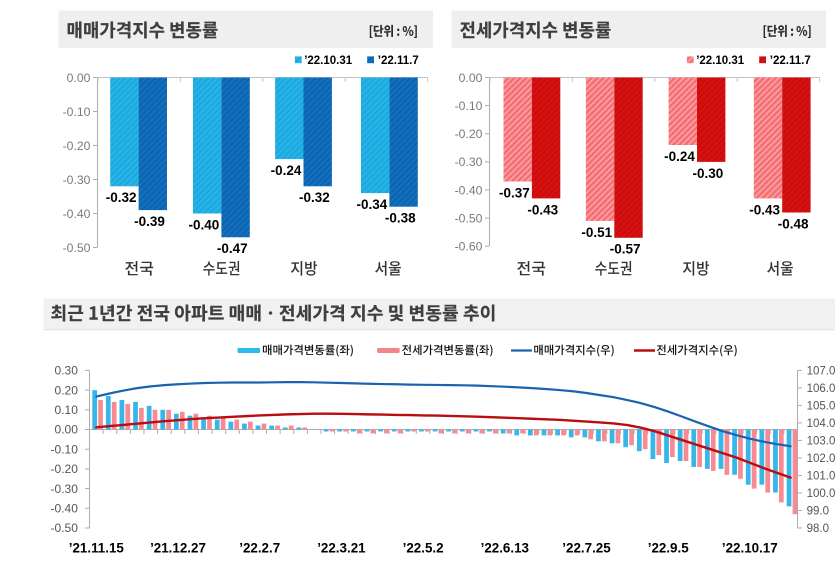 The height and width of the screenshot is (577, 835). Describe the element at coordinates (821, 494) in the screenshot. I see `svg-text: 100.0` at that location.